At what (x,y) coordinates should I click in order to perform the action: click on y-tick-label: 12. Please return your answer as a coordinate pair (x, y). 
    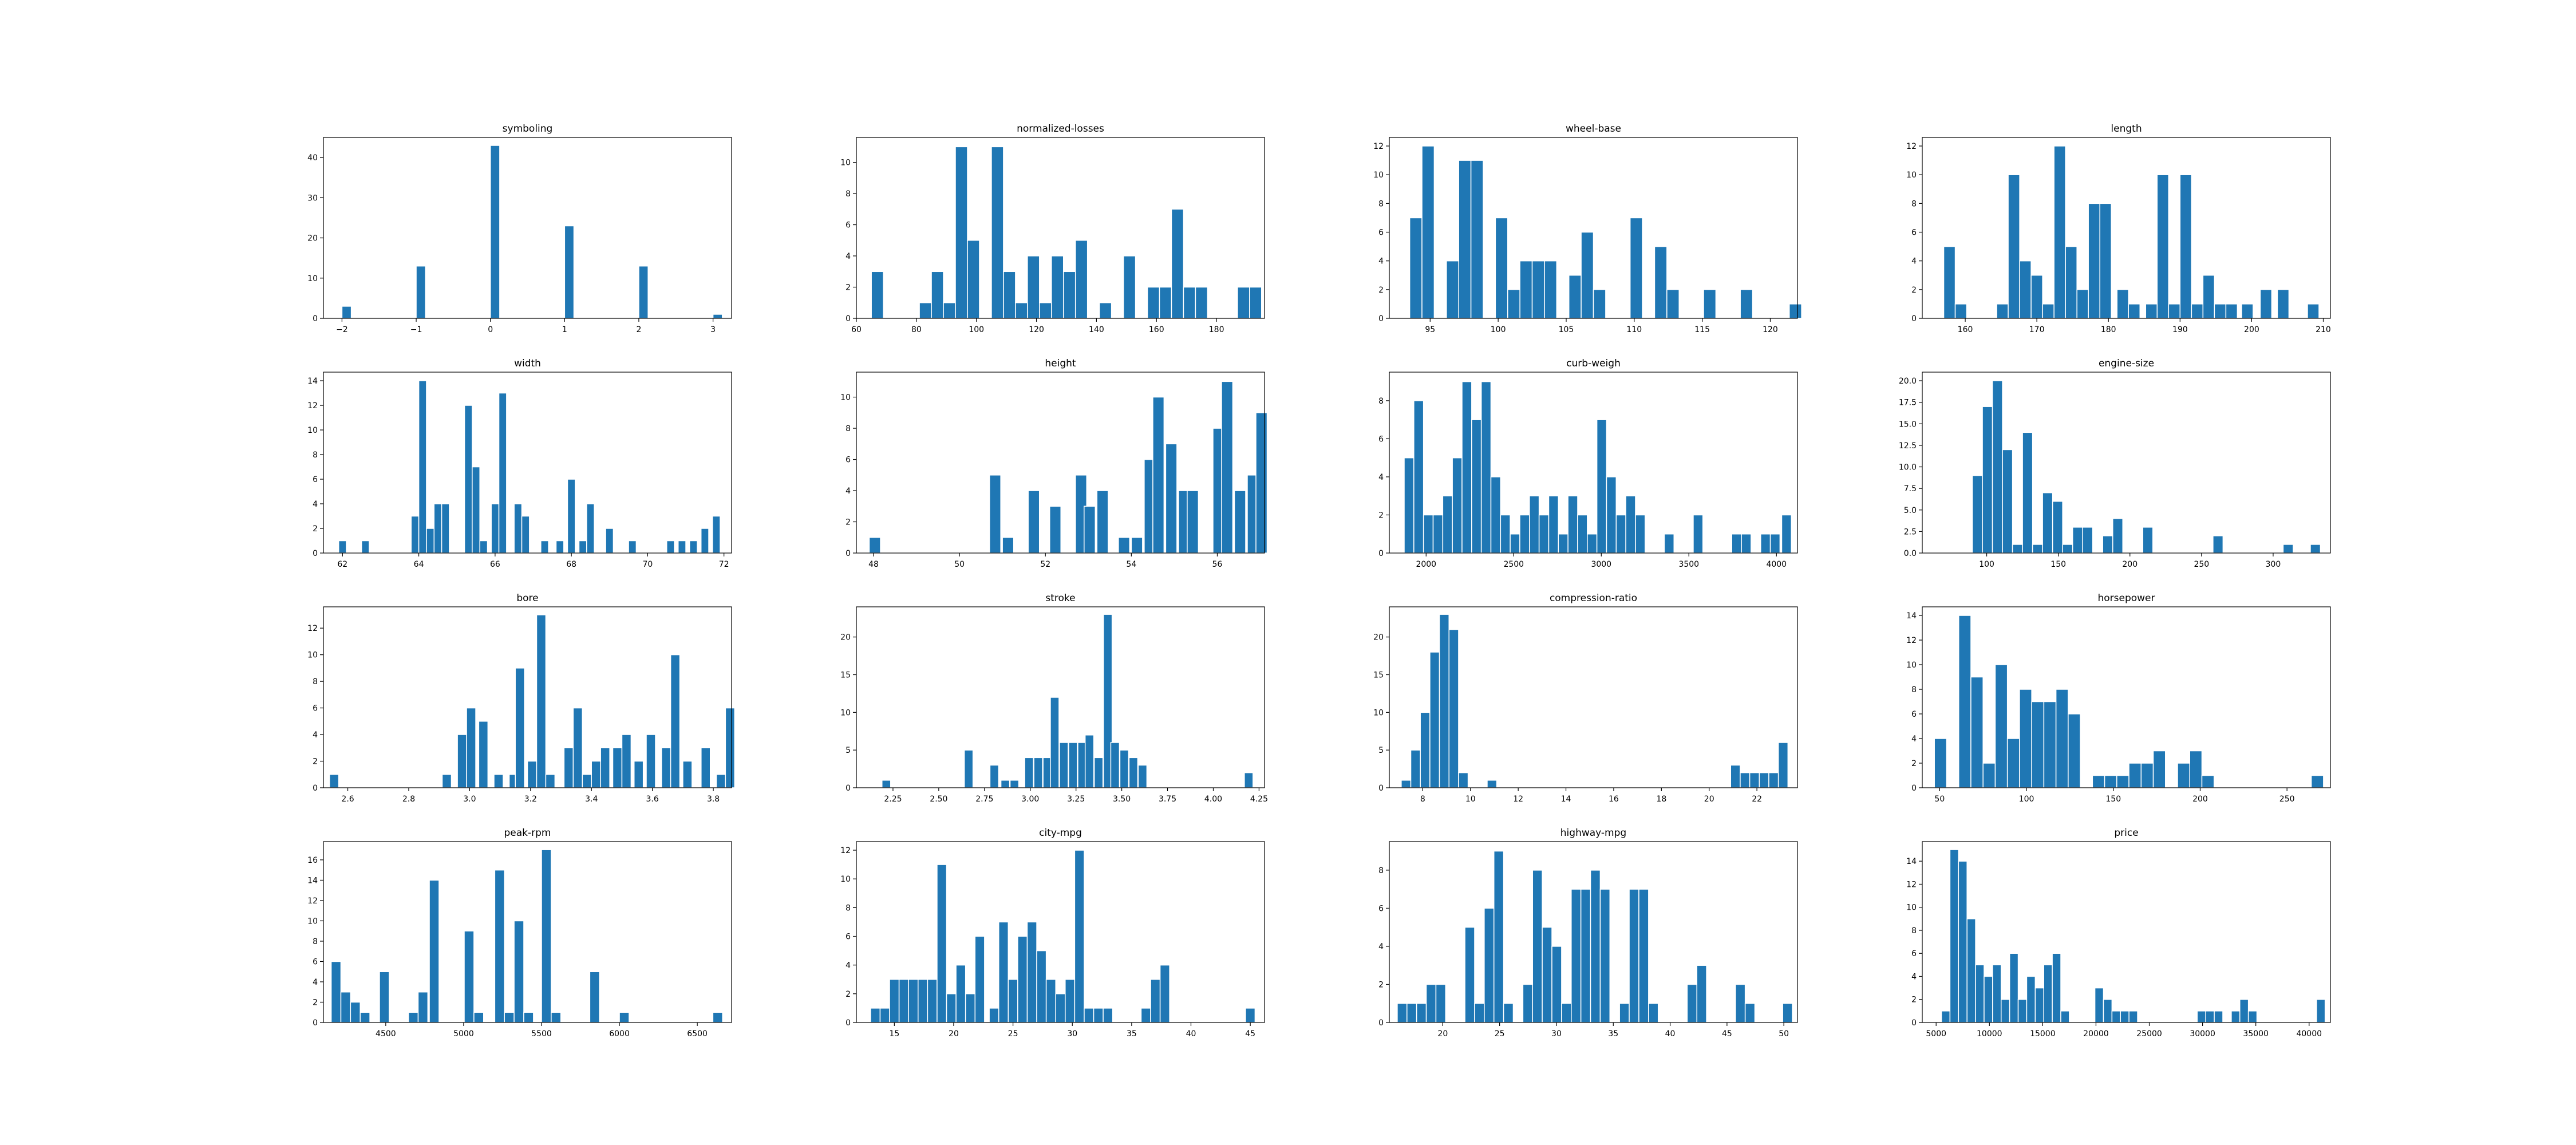
    Looking at the image, I should click on (845, 851).